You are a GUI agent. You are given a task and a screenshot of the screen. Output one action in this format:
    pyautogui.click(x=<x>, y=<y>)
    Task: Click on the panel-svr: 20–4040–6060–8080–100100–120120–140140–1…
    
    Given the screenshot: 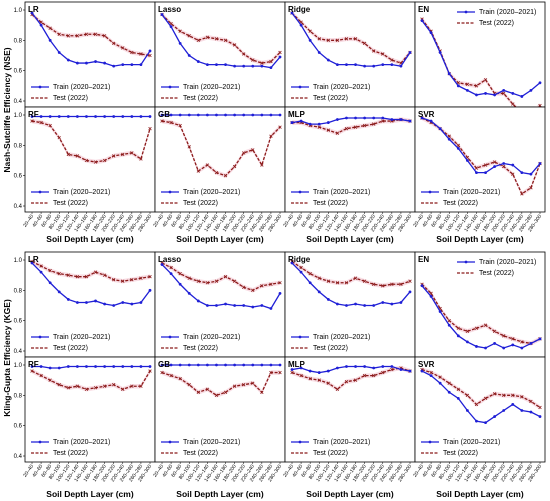 What is the action you would take?
    pyautogui.click(x=479, y=169)
    